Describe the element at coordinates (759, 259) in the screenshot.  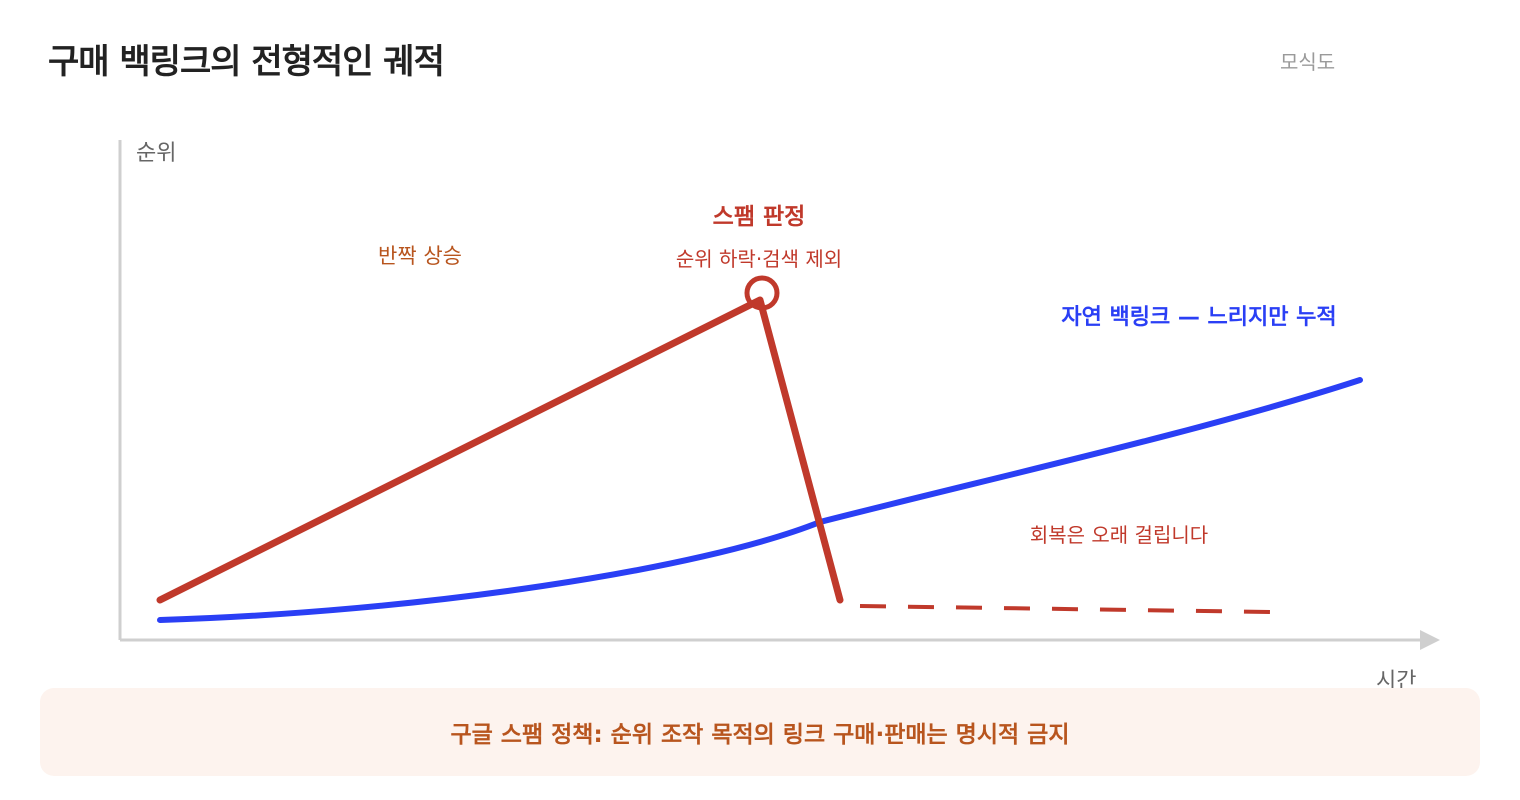
I see `penalty-detail: 순위 하락·검색 제외` at that location.